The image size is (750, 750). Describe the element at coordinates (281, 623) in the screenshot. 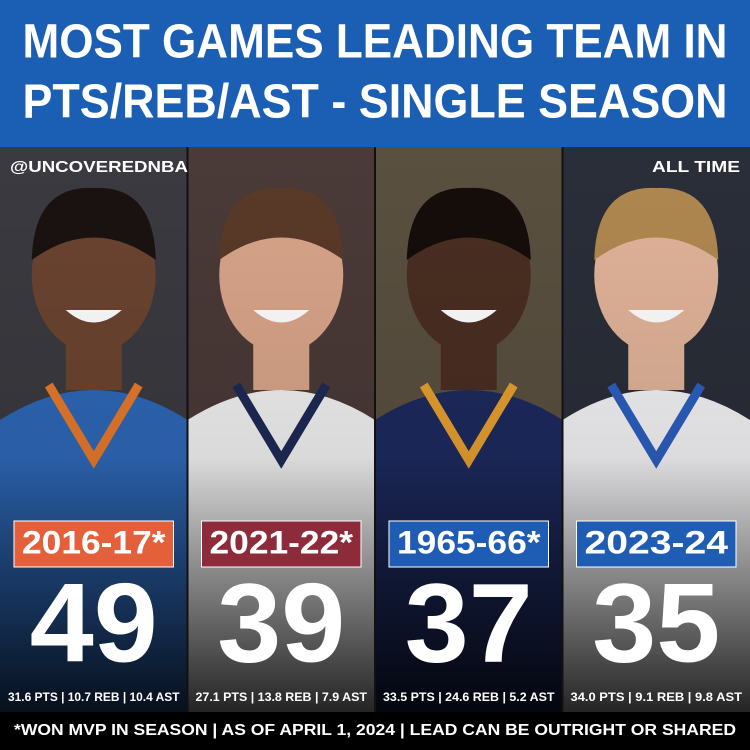

I see `games-count: 39` at that location.